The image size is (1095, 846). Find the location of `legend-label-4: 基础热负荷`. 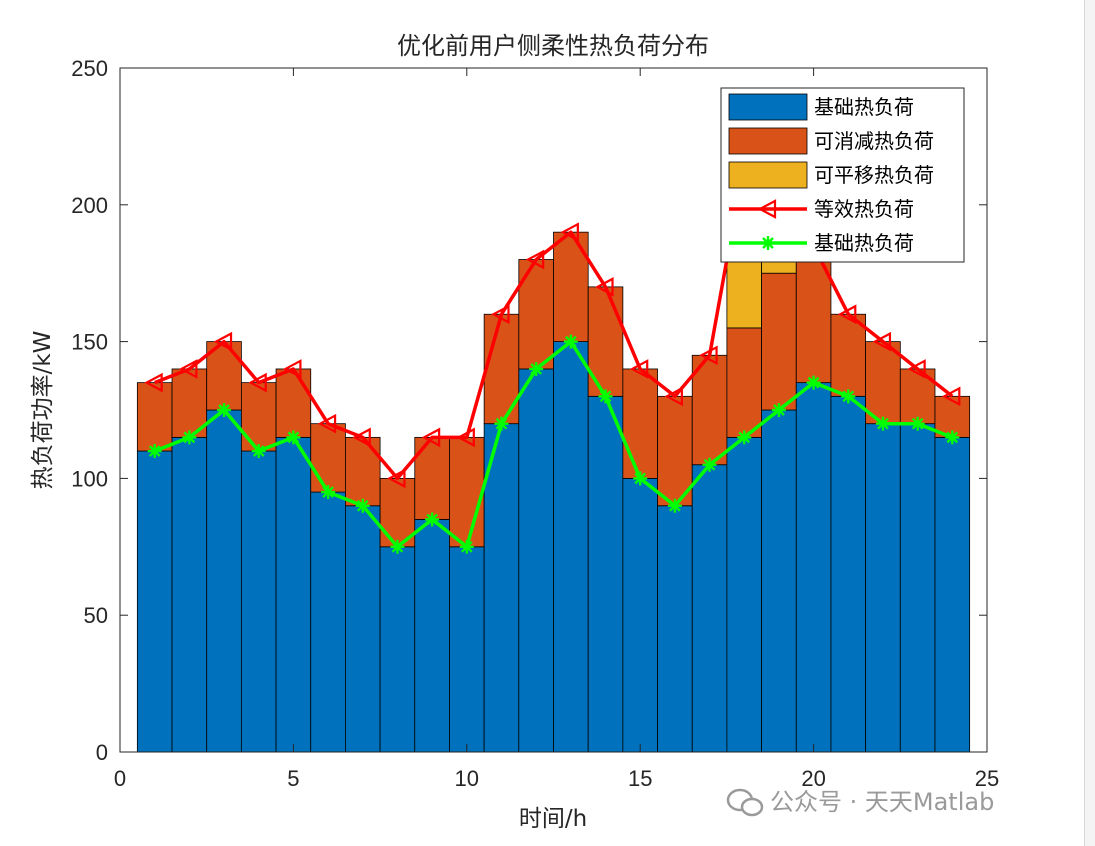

legend-label-4: 基础热负荷 is located at coordinates (864, 243).